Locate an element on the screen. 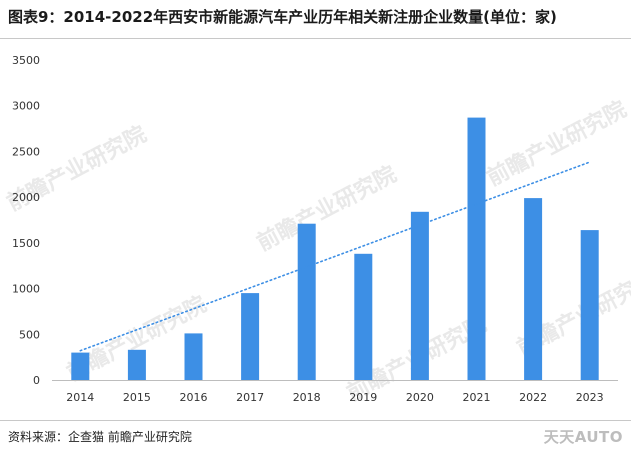 This screenshot has height=455, width=631. y-tick-label: 500 is located at coordinates (29, 334).